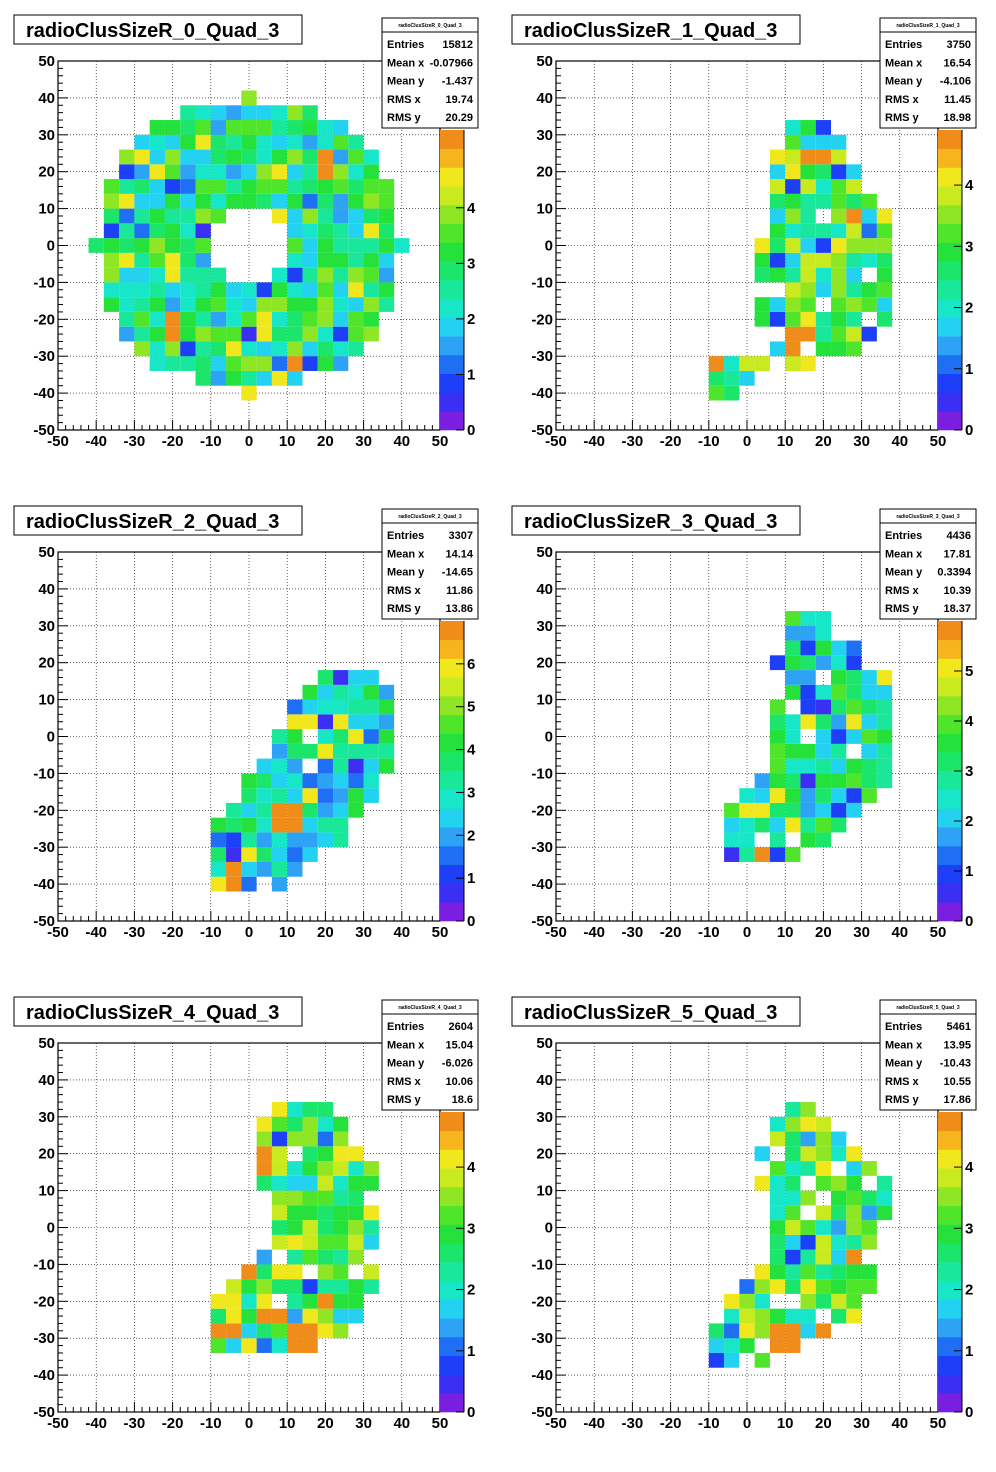 The width and height of the screenshot is (996, 1472). Describe the element at coordinates (938, 441) in the screenshot. I see `x-tick-label: 50` at that location.